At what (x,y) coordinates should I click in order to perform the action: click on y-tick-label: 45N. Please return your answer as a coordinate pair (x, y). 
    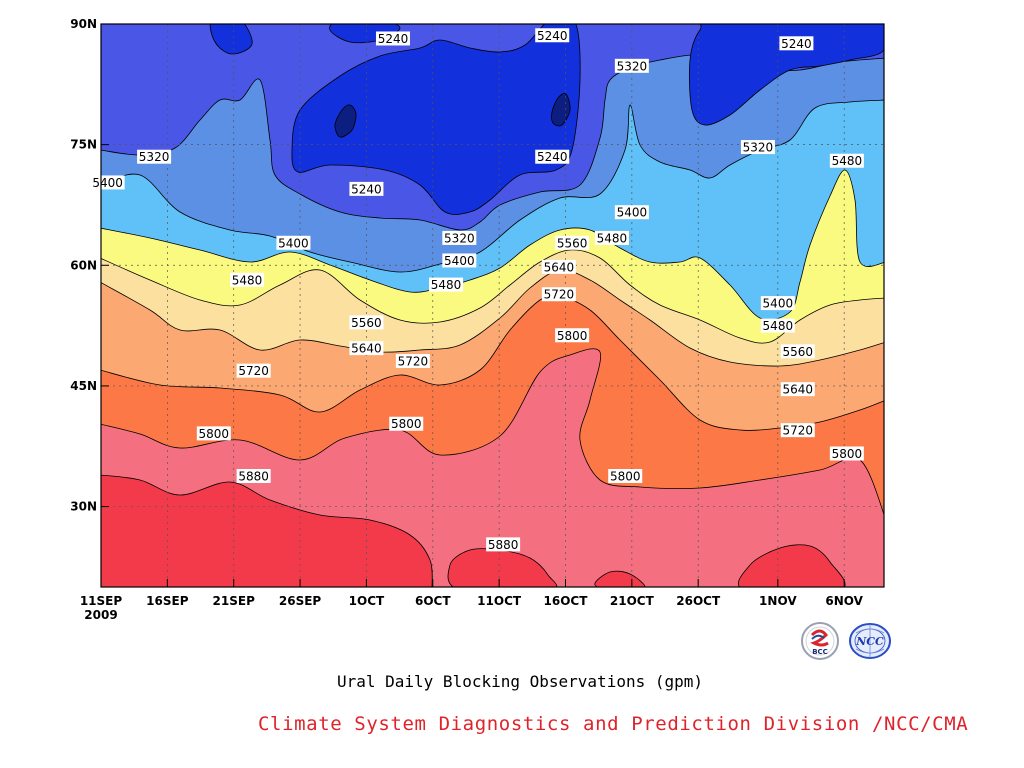
    Looking at the image, I should click on (83, 386).